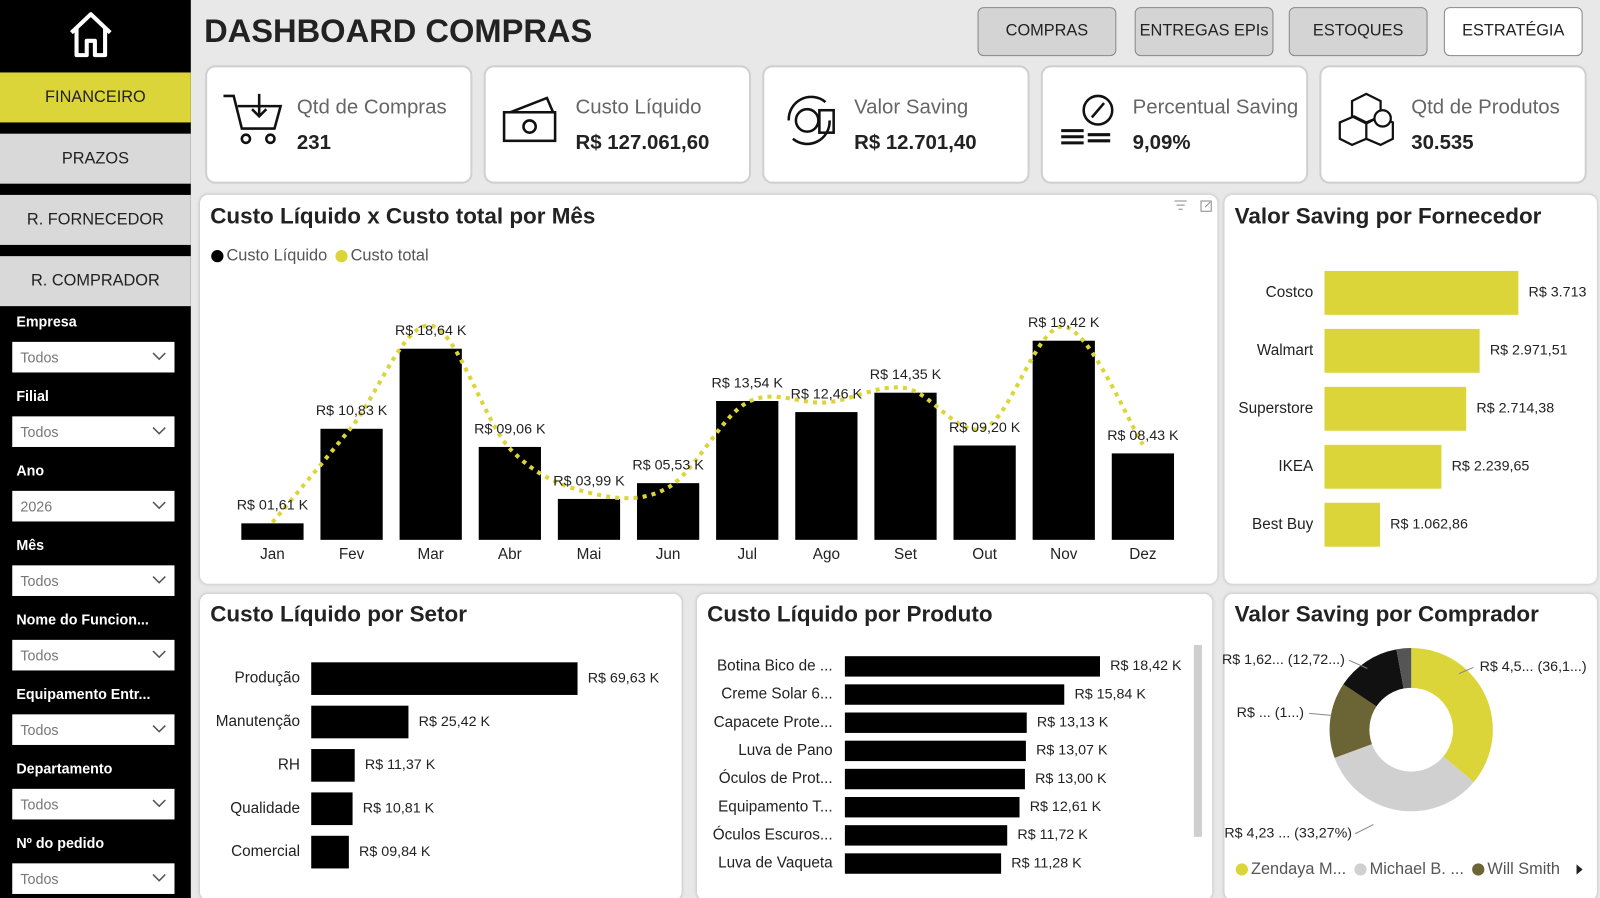 This screenshot has height=898, width=1600. Describe the element at coordinates (1296, 466) in the screenshot. I see `y-tick-label: IKEA` at that location.